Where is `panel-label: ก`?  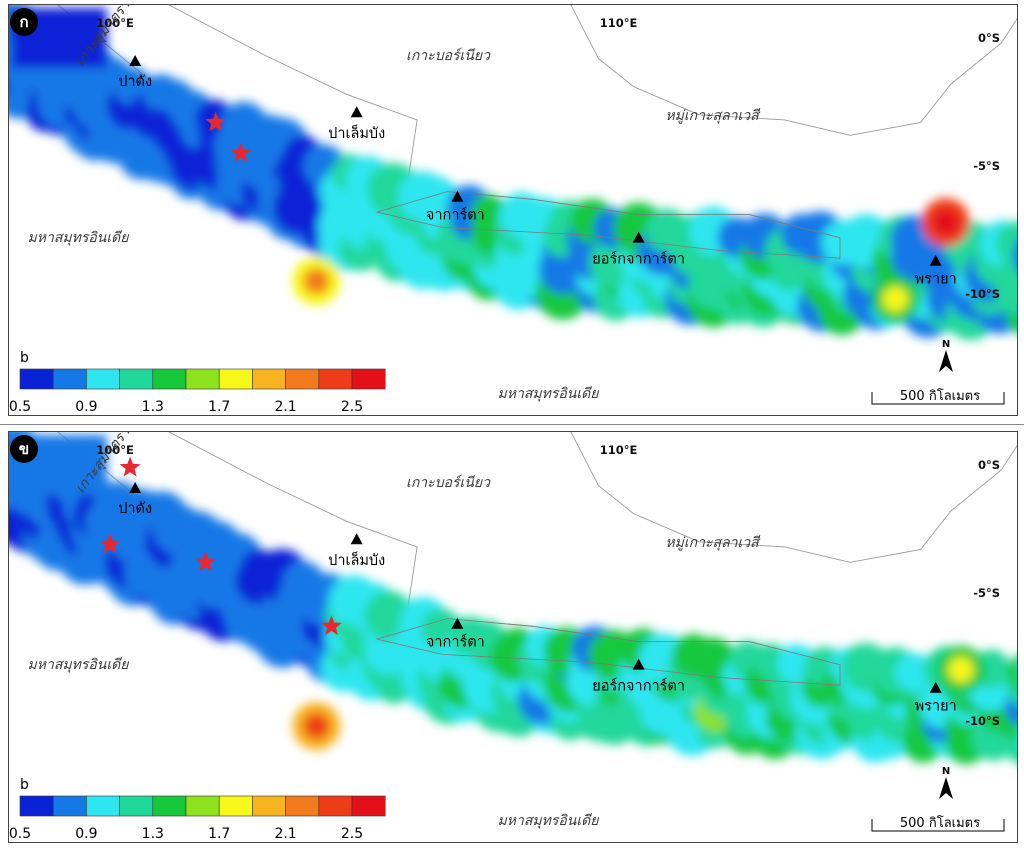 panel-label: ก is located at coordinates (23, 22).